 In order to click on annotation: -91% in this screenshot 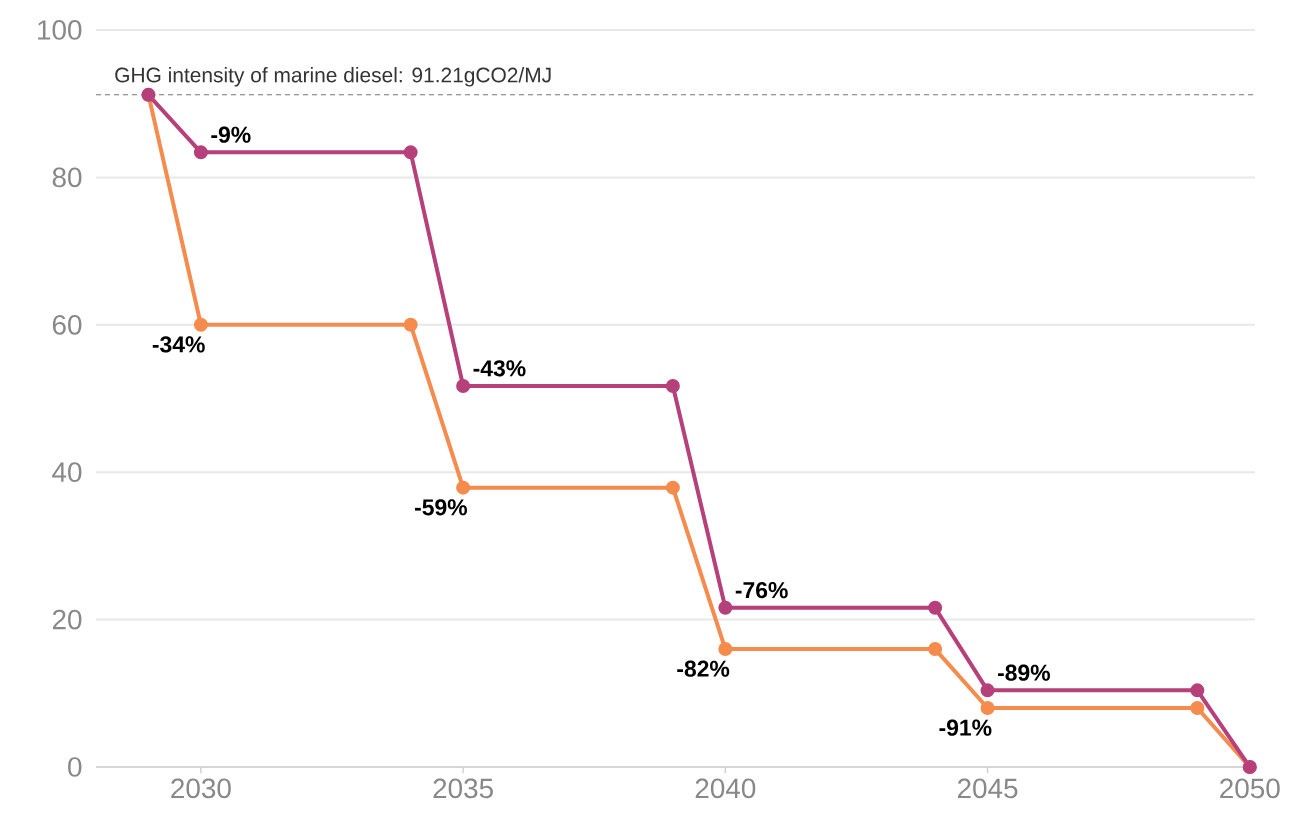, I will do `click(965, 727)`.